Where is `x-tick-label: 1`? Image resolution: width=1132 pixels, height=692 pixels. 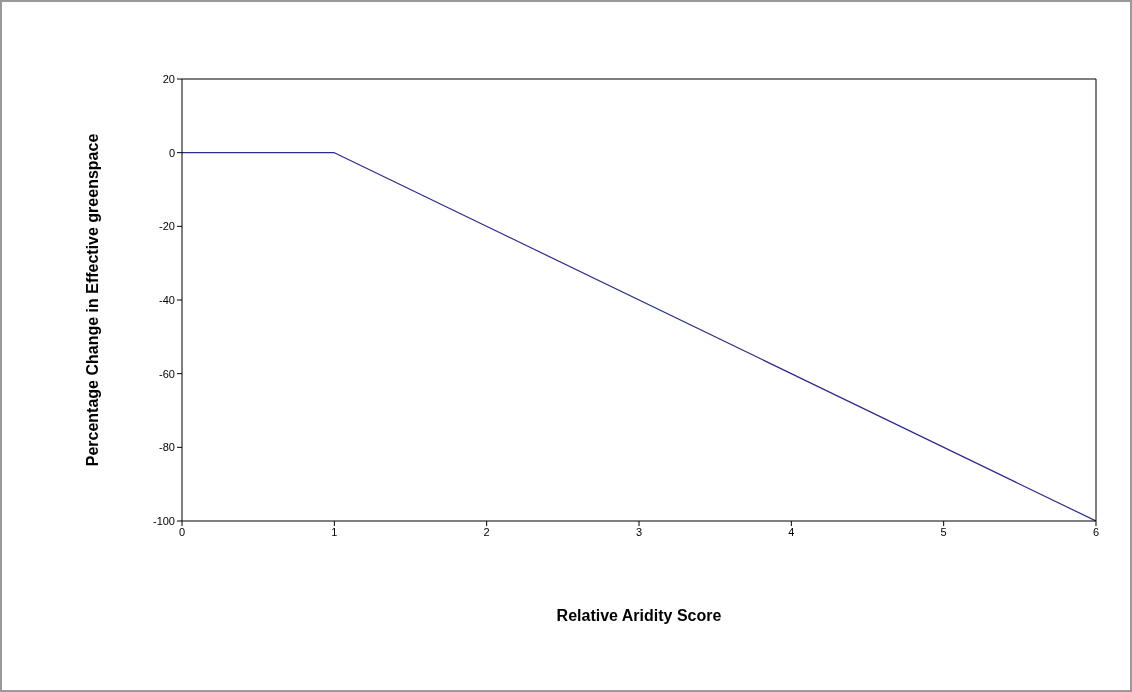 x-tick-label: 1 is located at coordinates (334, 531).